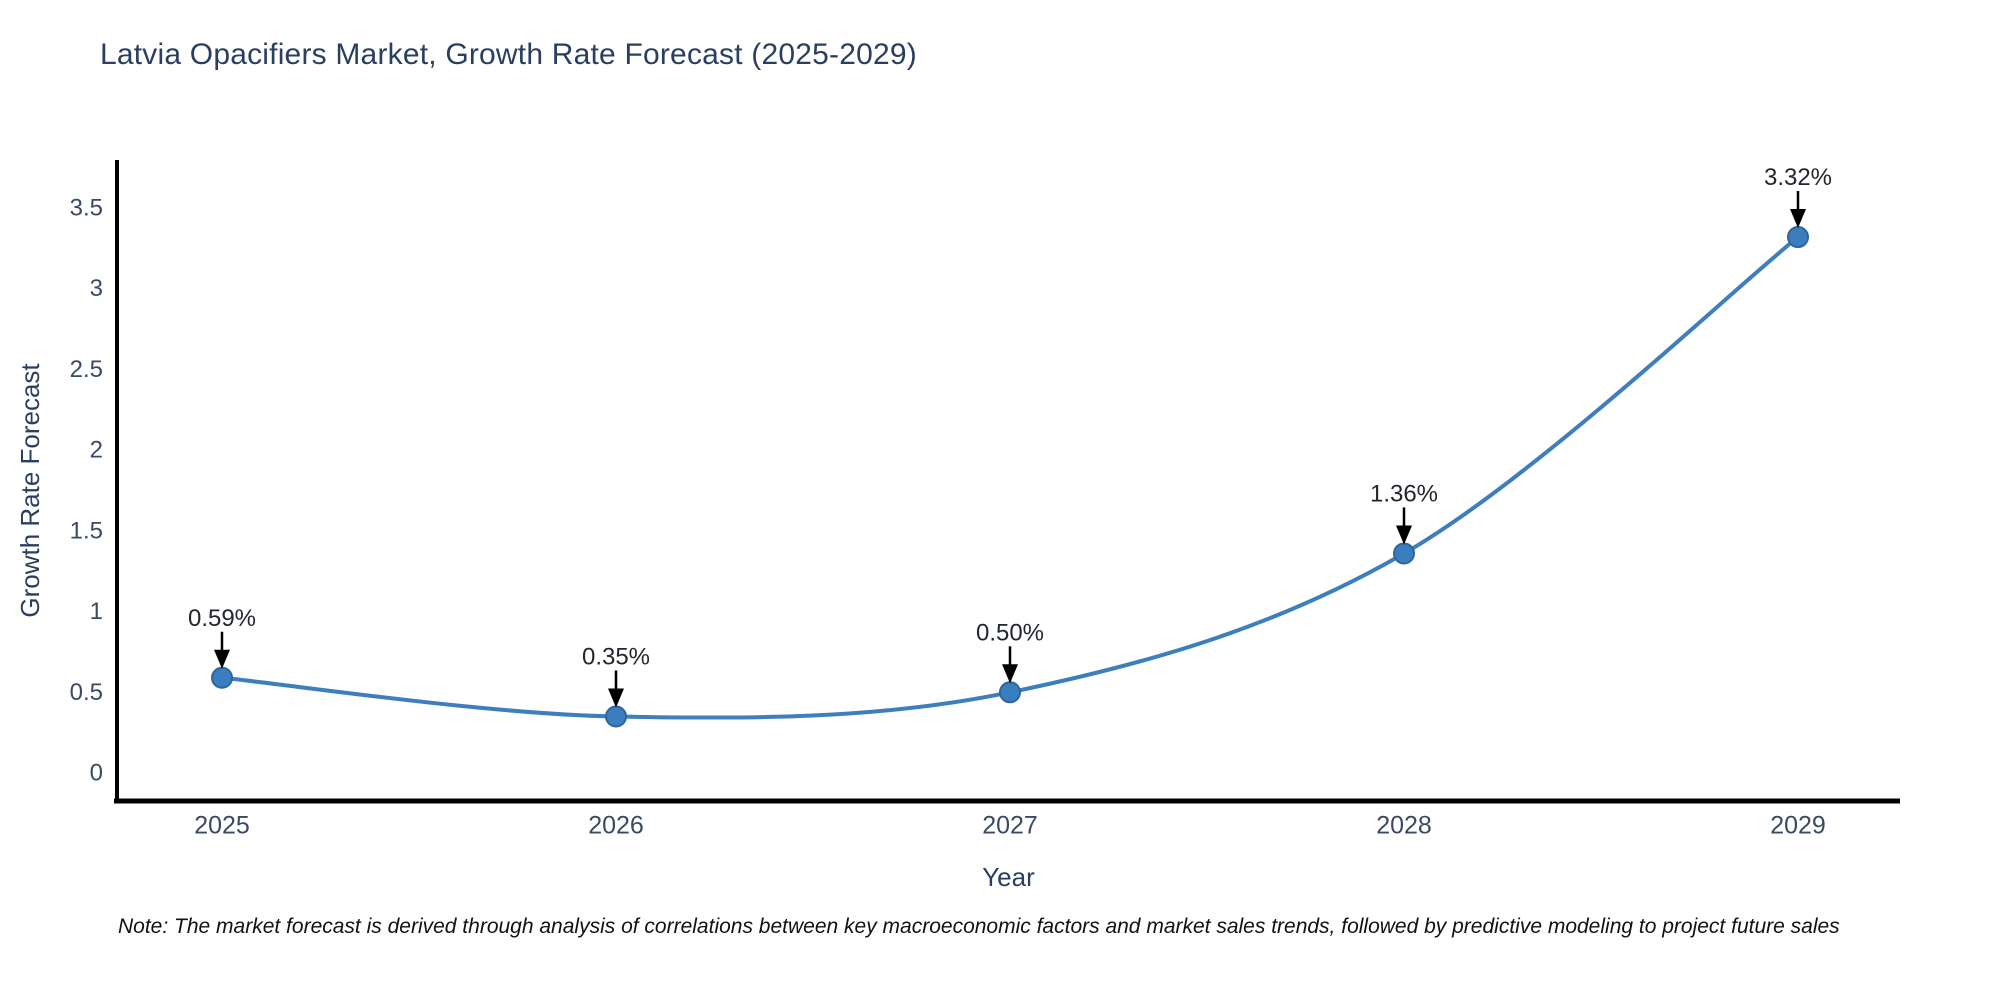 This screenshot has height=1000, width=2000. I want to click on y-tick-label: 3.5, so click(86, 207).